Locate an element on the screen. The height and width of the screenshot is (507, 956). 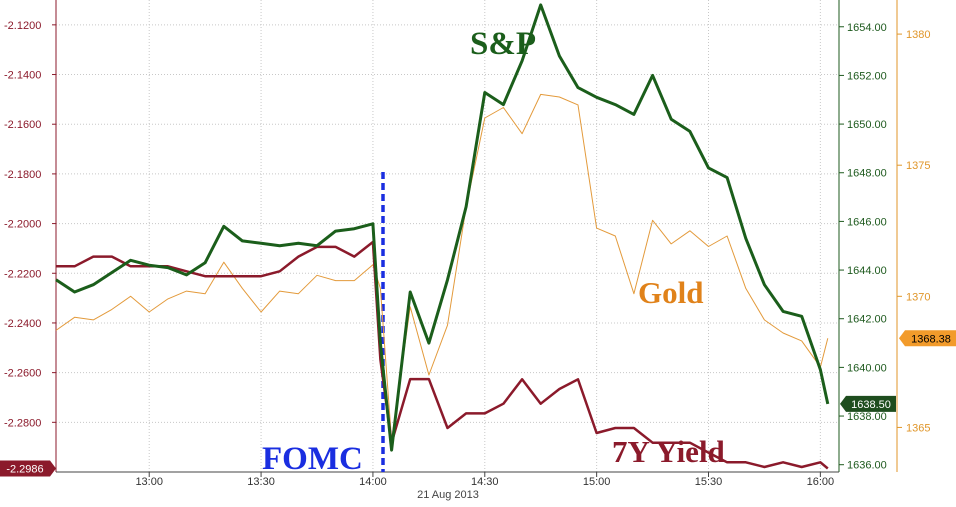
sp-last-label-box is located at coordinates (868, 403).